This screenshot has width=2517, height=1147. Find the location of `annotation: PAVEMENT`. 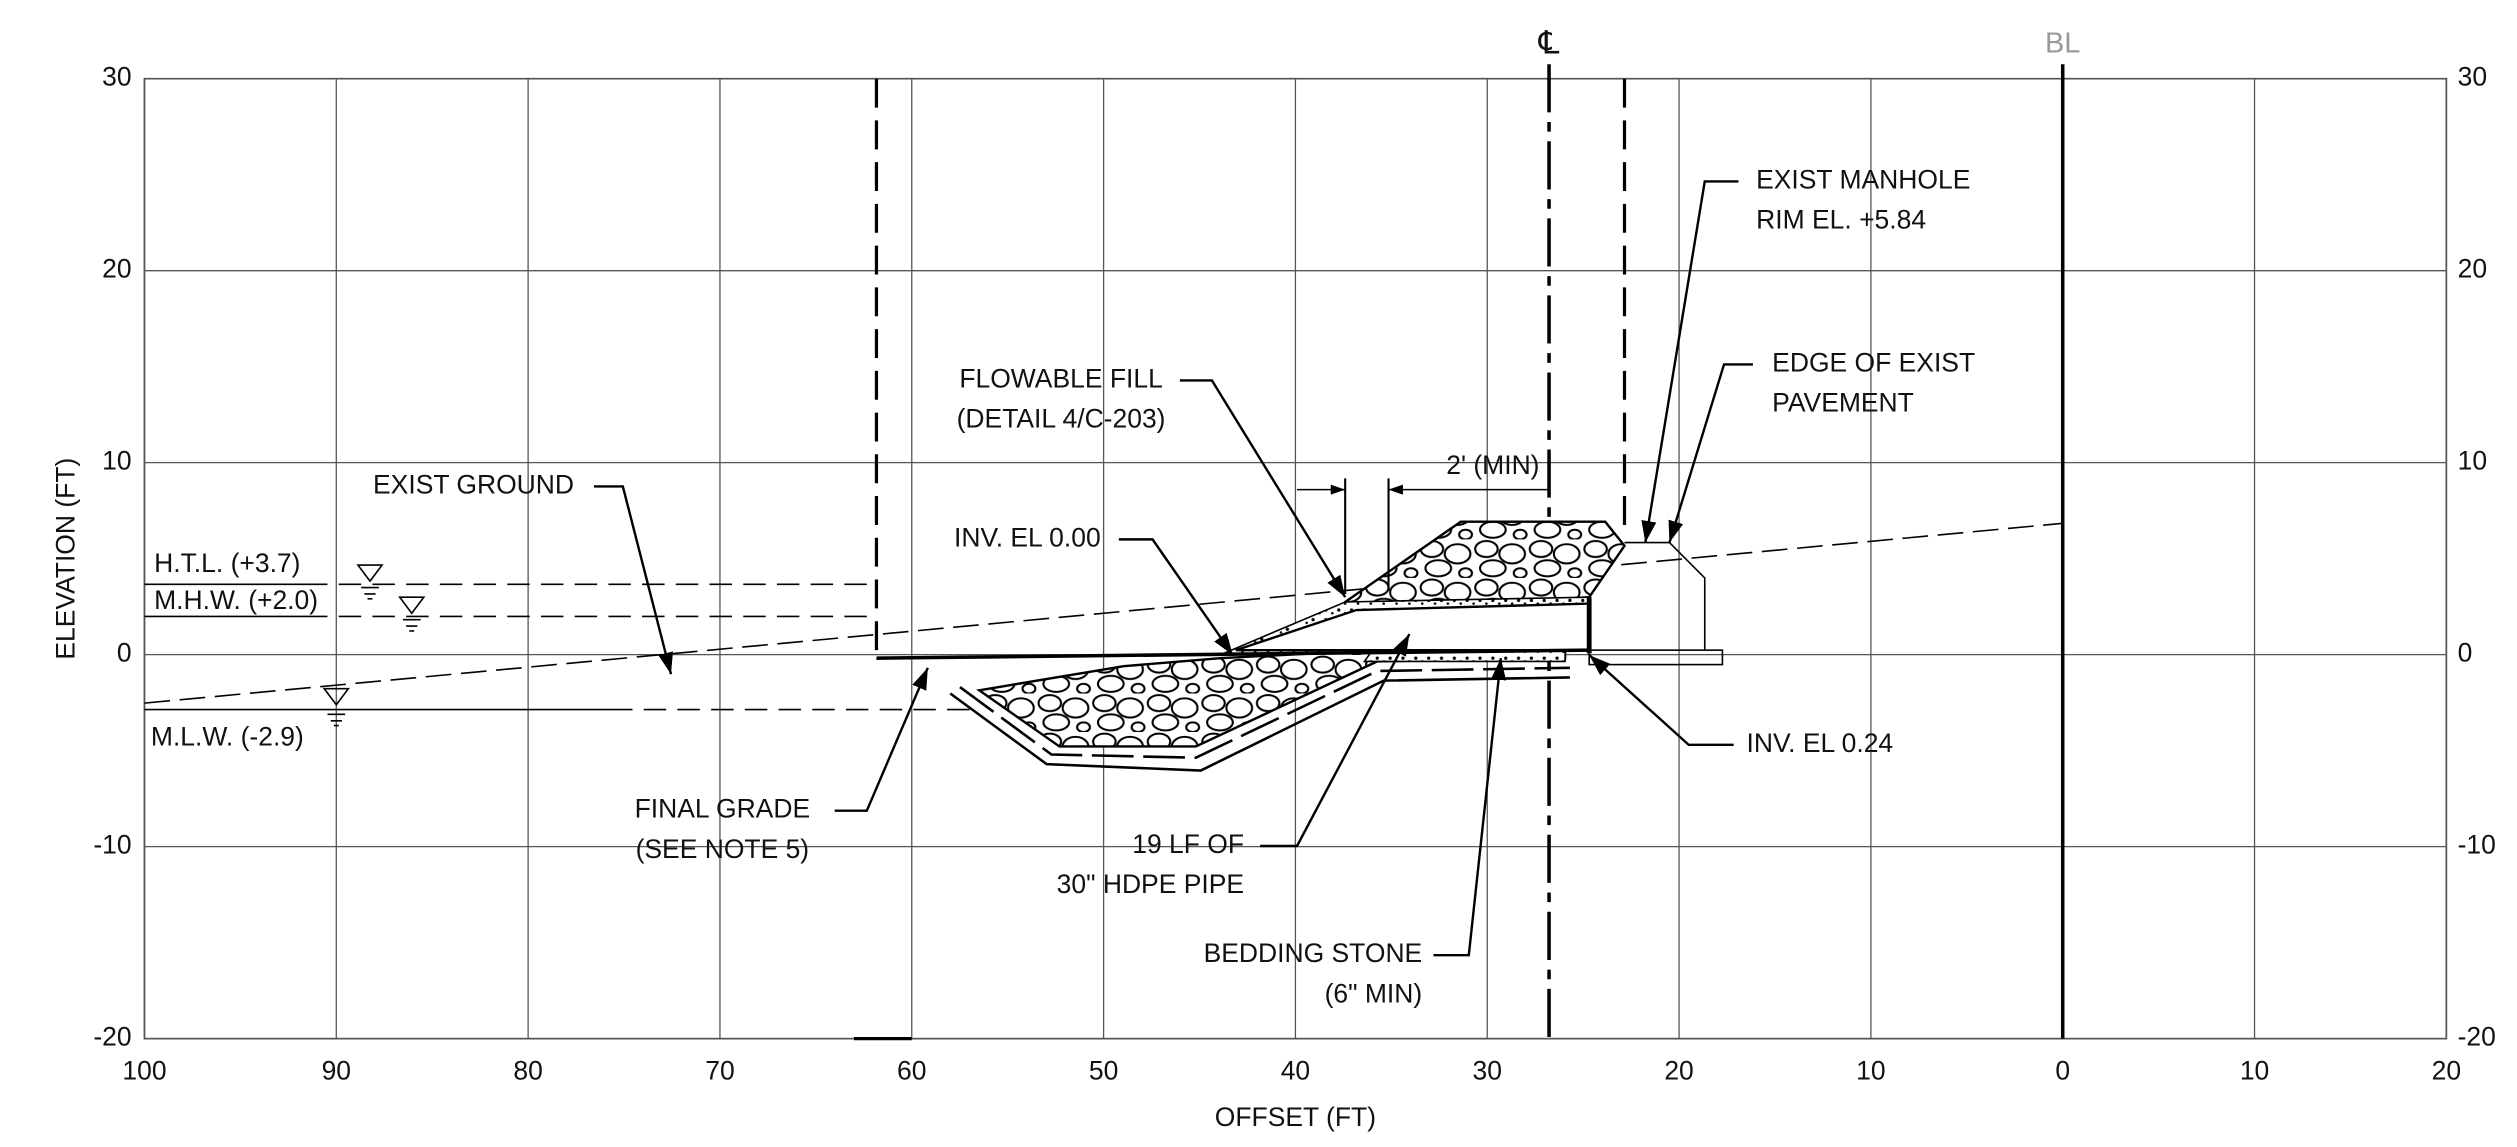

annotation: PAVEMENT is located at coordinates (1843, 403).